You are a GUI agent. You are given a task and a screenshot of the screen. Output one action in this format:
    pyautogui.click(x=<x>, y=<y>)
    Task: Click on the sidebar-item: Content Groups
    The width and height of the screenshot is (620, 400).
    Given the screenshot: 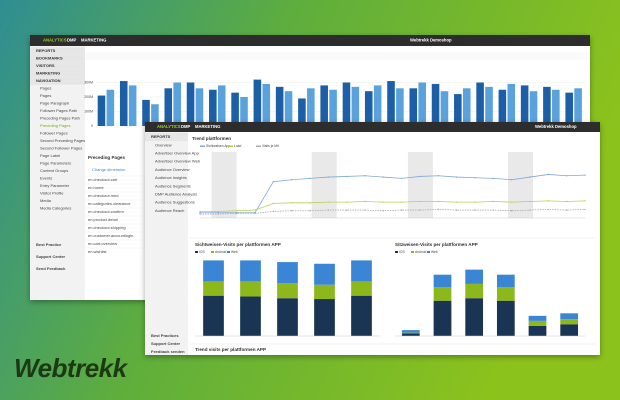 What is the action you would take?
    pyautogui.click(x=54, y=170)
    